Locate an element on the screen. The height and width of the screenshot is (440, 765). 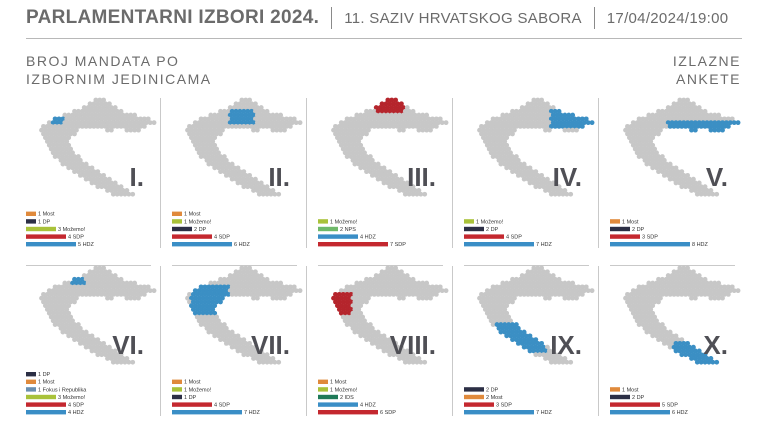
seat-bar-label: 3 Možemo! is located at coordinates (72, 230).